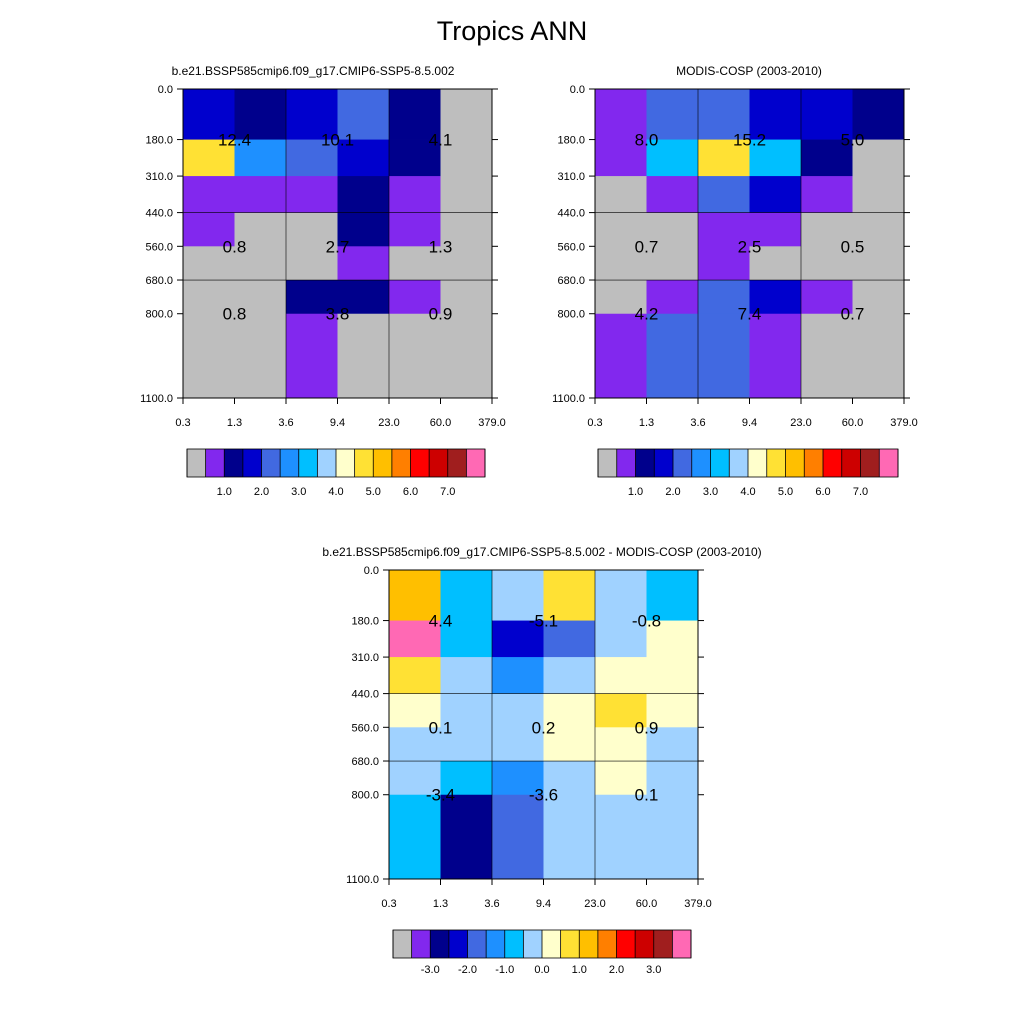 The width and height of the screenshot is (1024, 1024). What do you see at coordinates (441, 246) in the screenshot?
I see `block-value-label: 1.3` at bounding box center [441, 246].